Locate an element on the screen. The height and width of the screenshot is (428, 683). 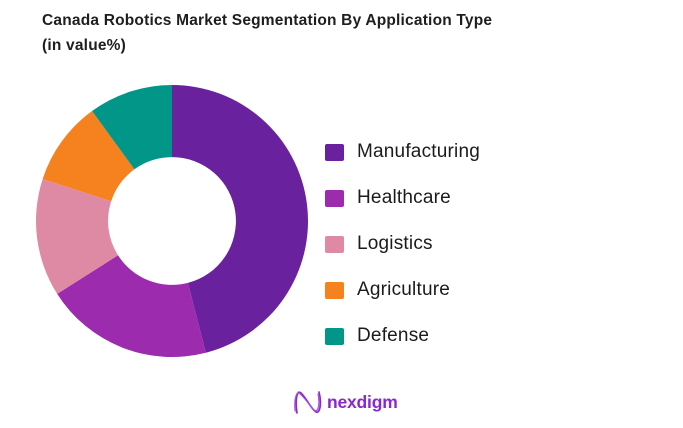
brand-name: nexdigm is located at coordinates (362, 401).